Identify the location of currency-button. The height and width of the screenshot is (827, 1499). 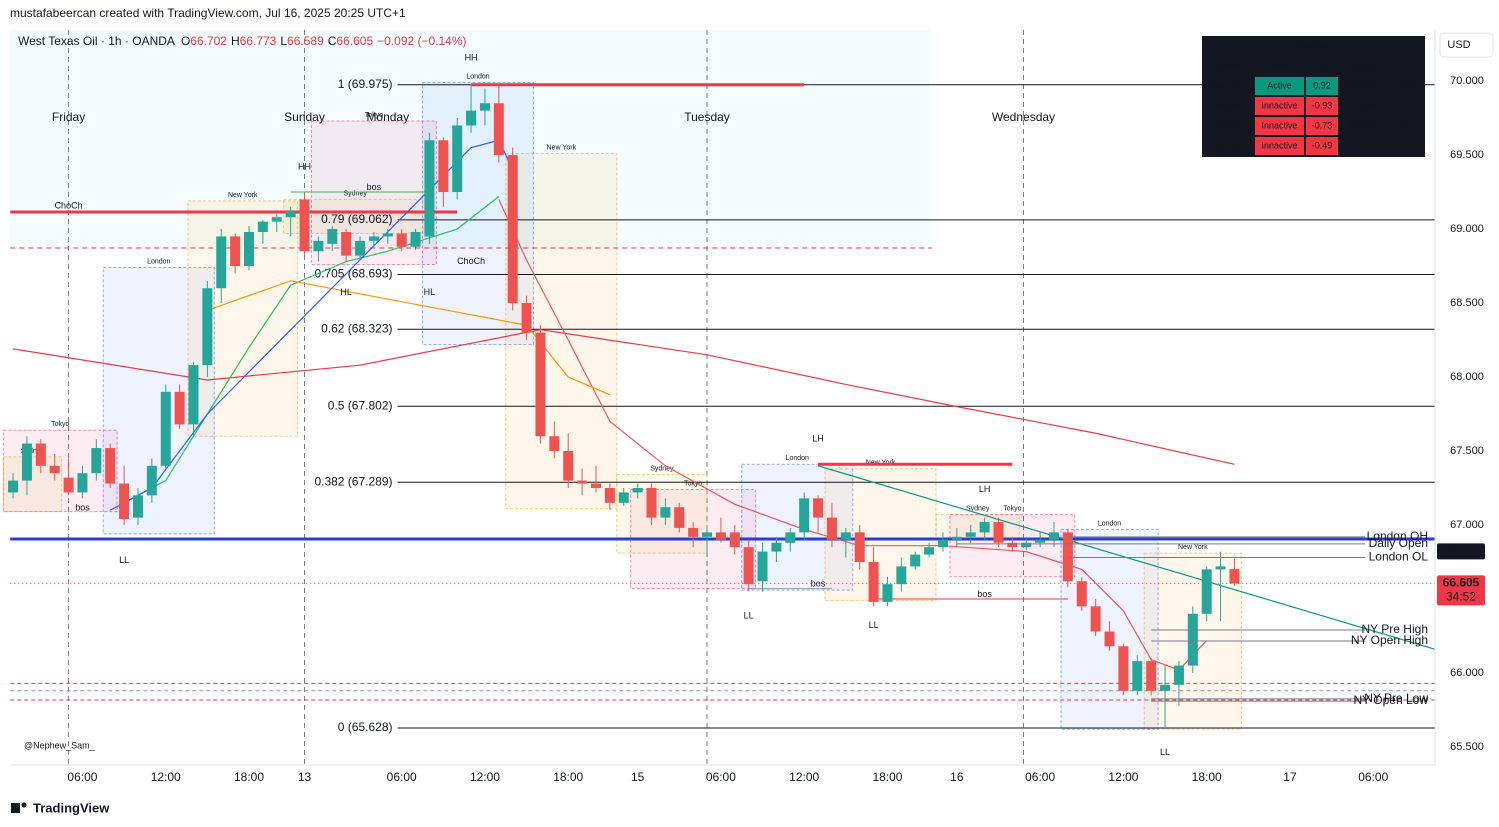
(1466, 45).